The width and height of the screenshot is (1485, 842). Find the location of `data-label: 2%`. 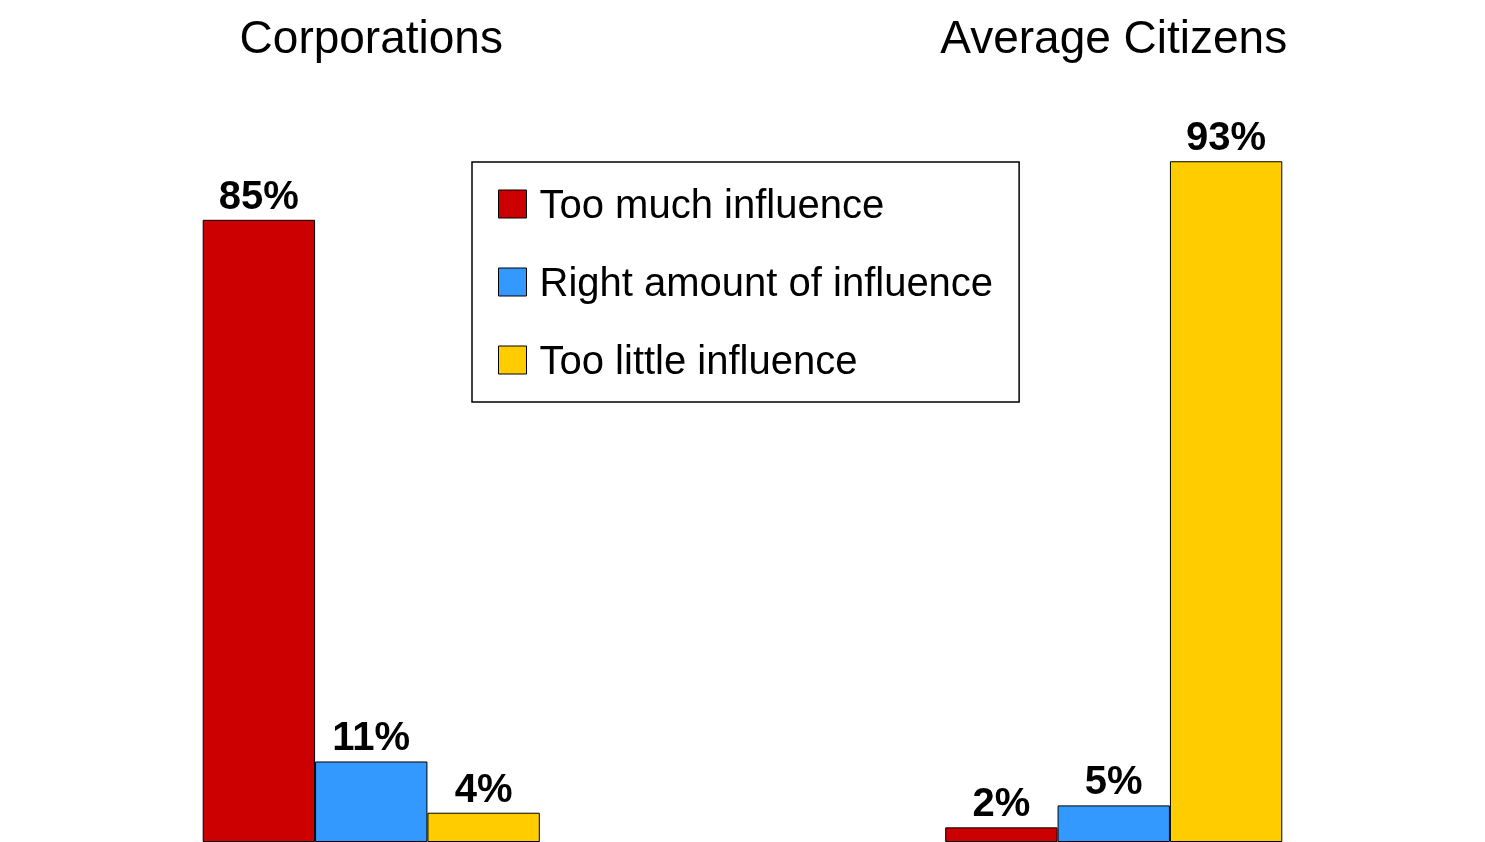

data-label: 2% is located at coordinates (1001, 802).